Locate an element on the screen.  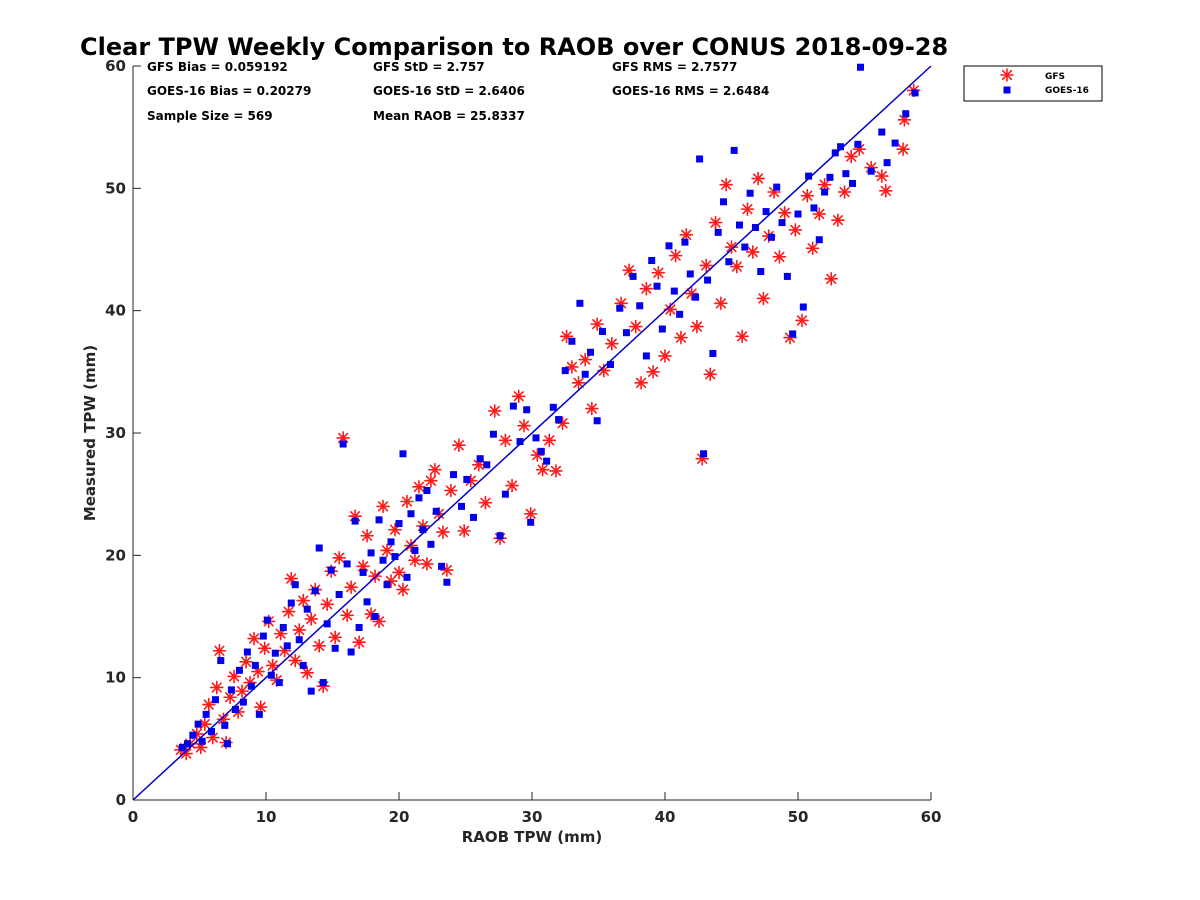
legend: GFS GOES-16 is located at coordinates (1033, 83).